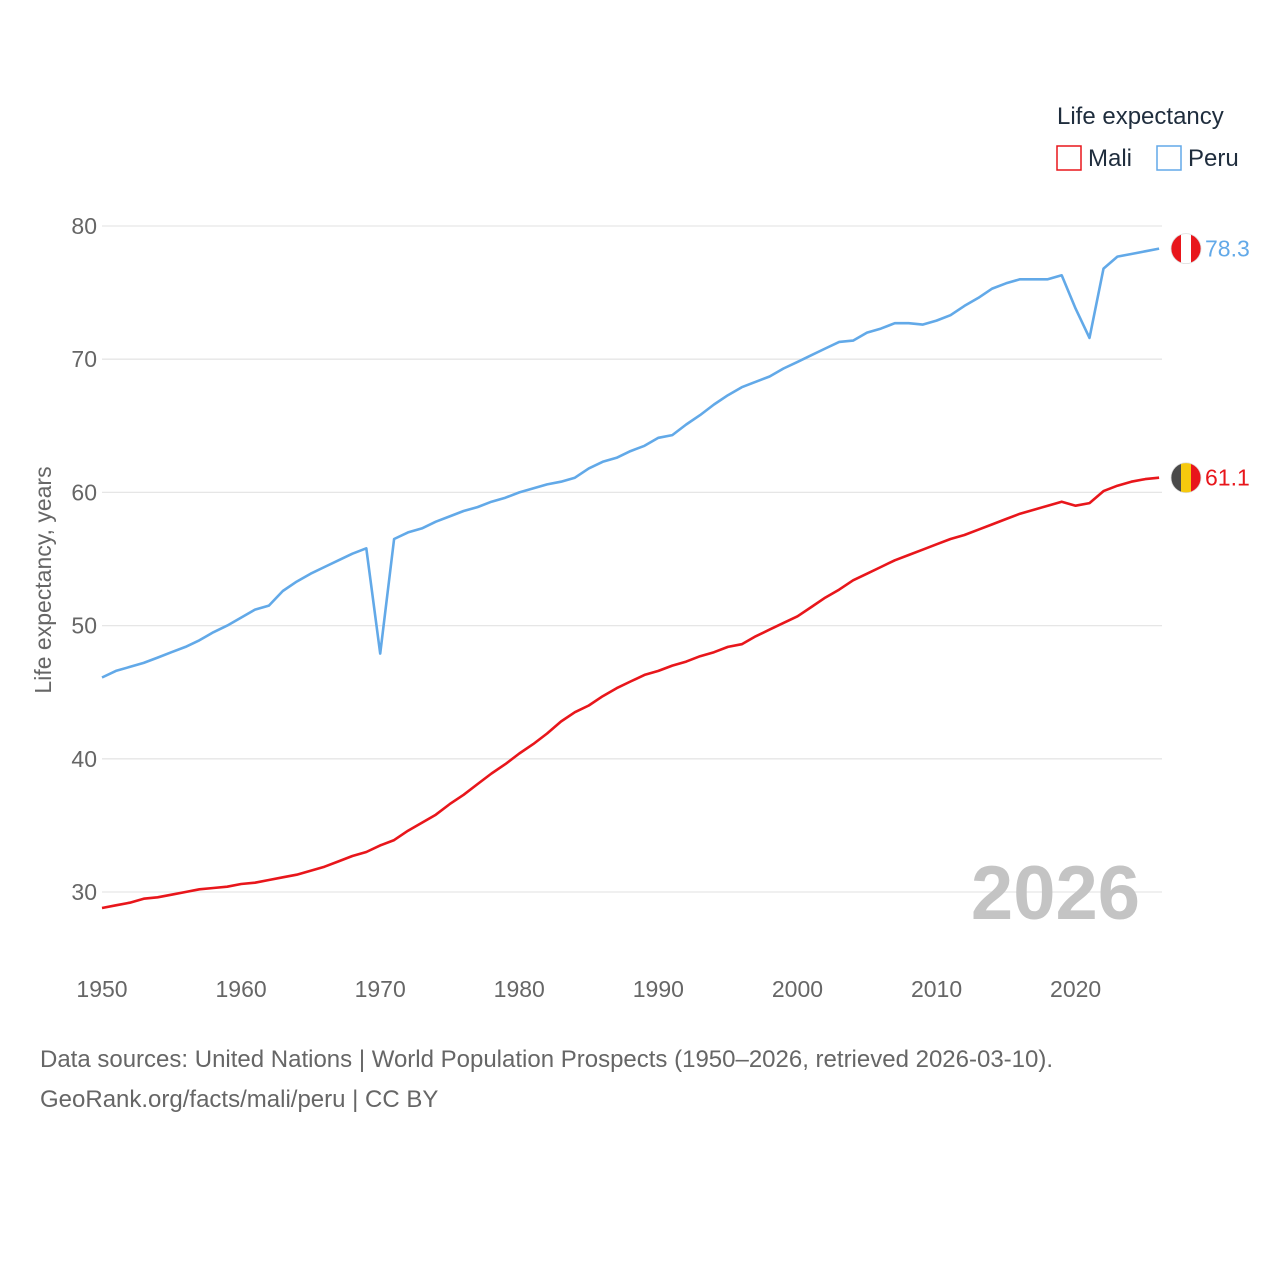  What do you see at coordinates (1227, 249) in the screenshot?
I see `end-value-label-peru: 78.3` at bounding box center [1227, 249].